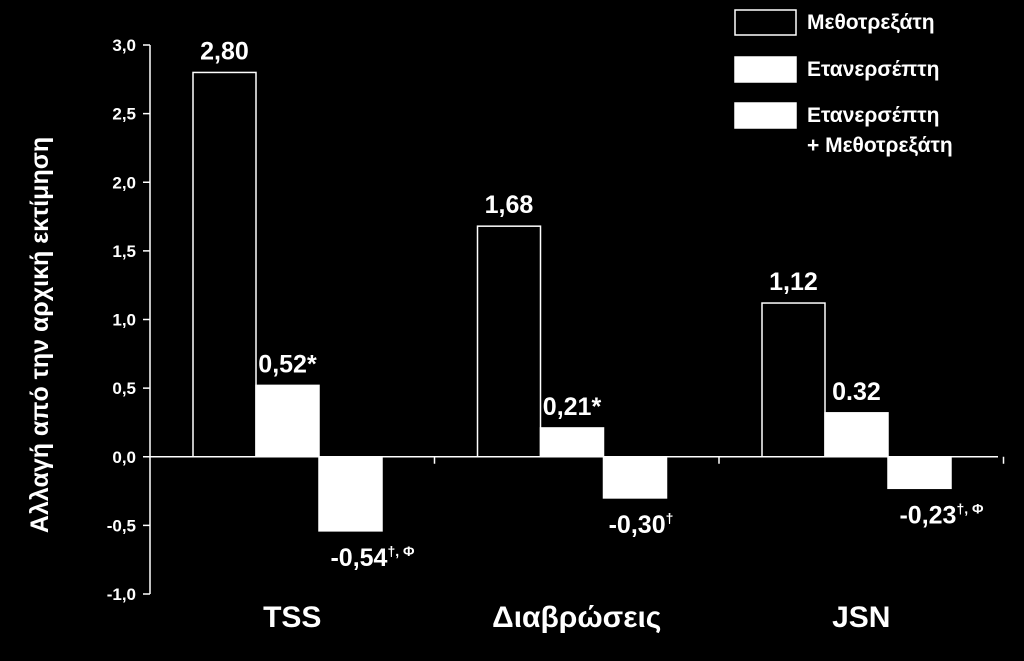 This screenshot has width=1024, height=661. I want to click on y-tick-label: 1,5, so click(124, 251).